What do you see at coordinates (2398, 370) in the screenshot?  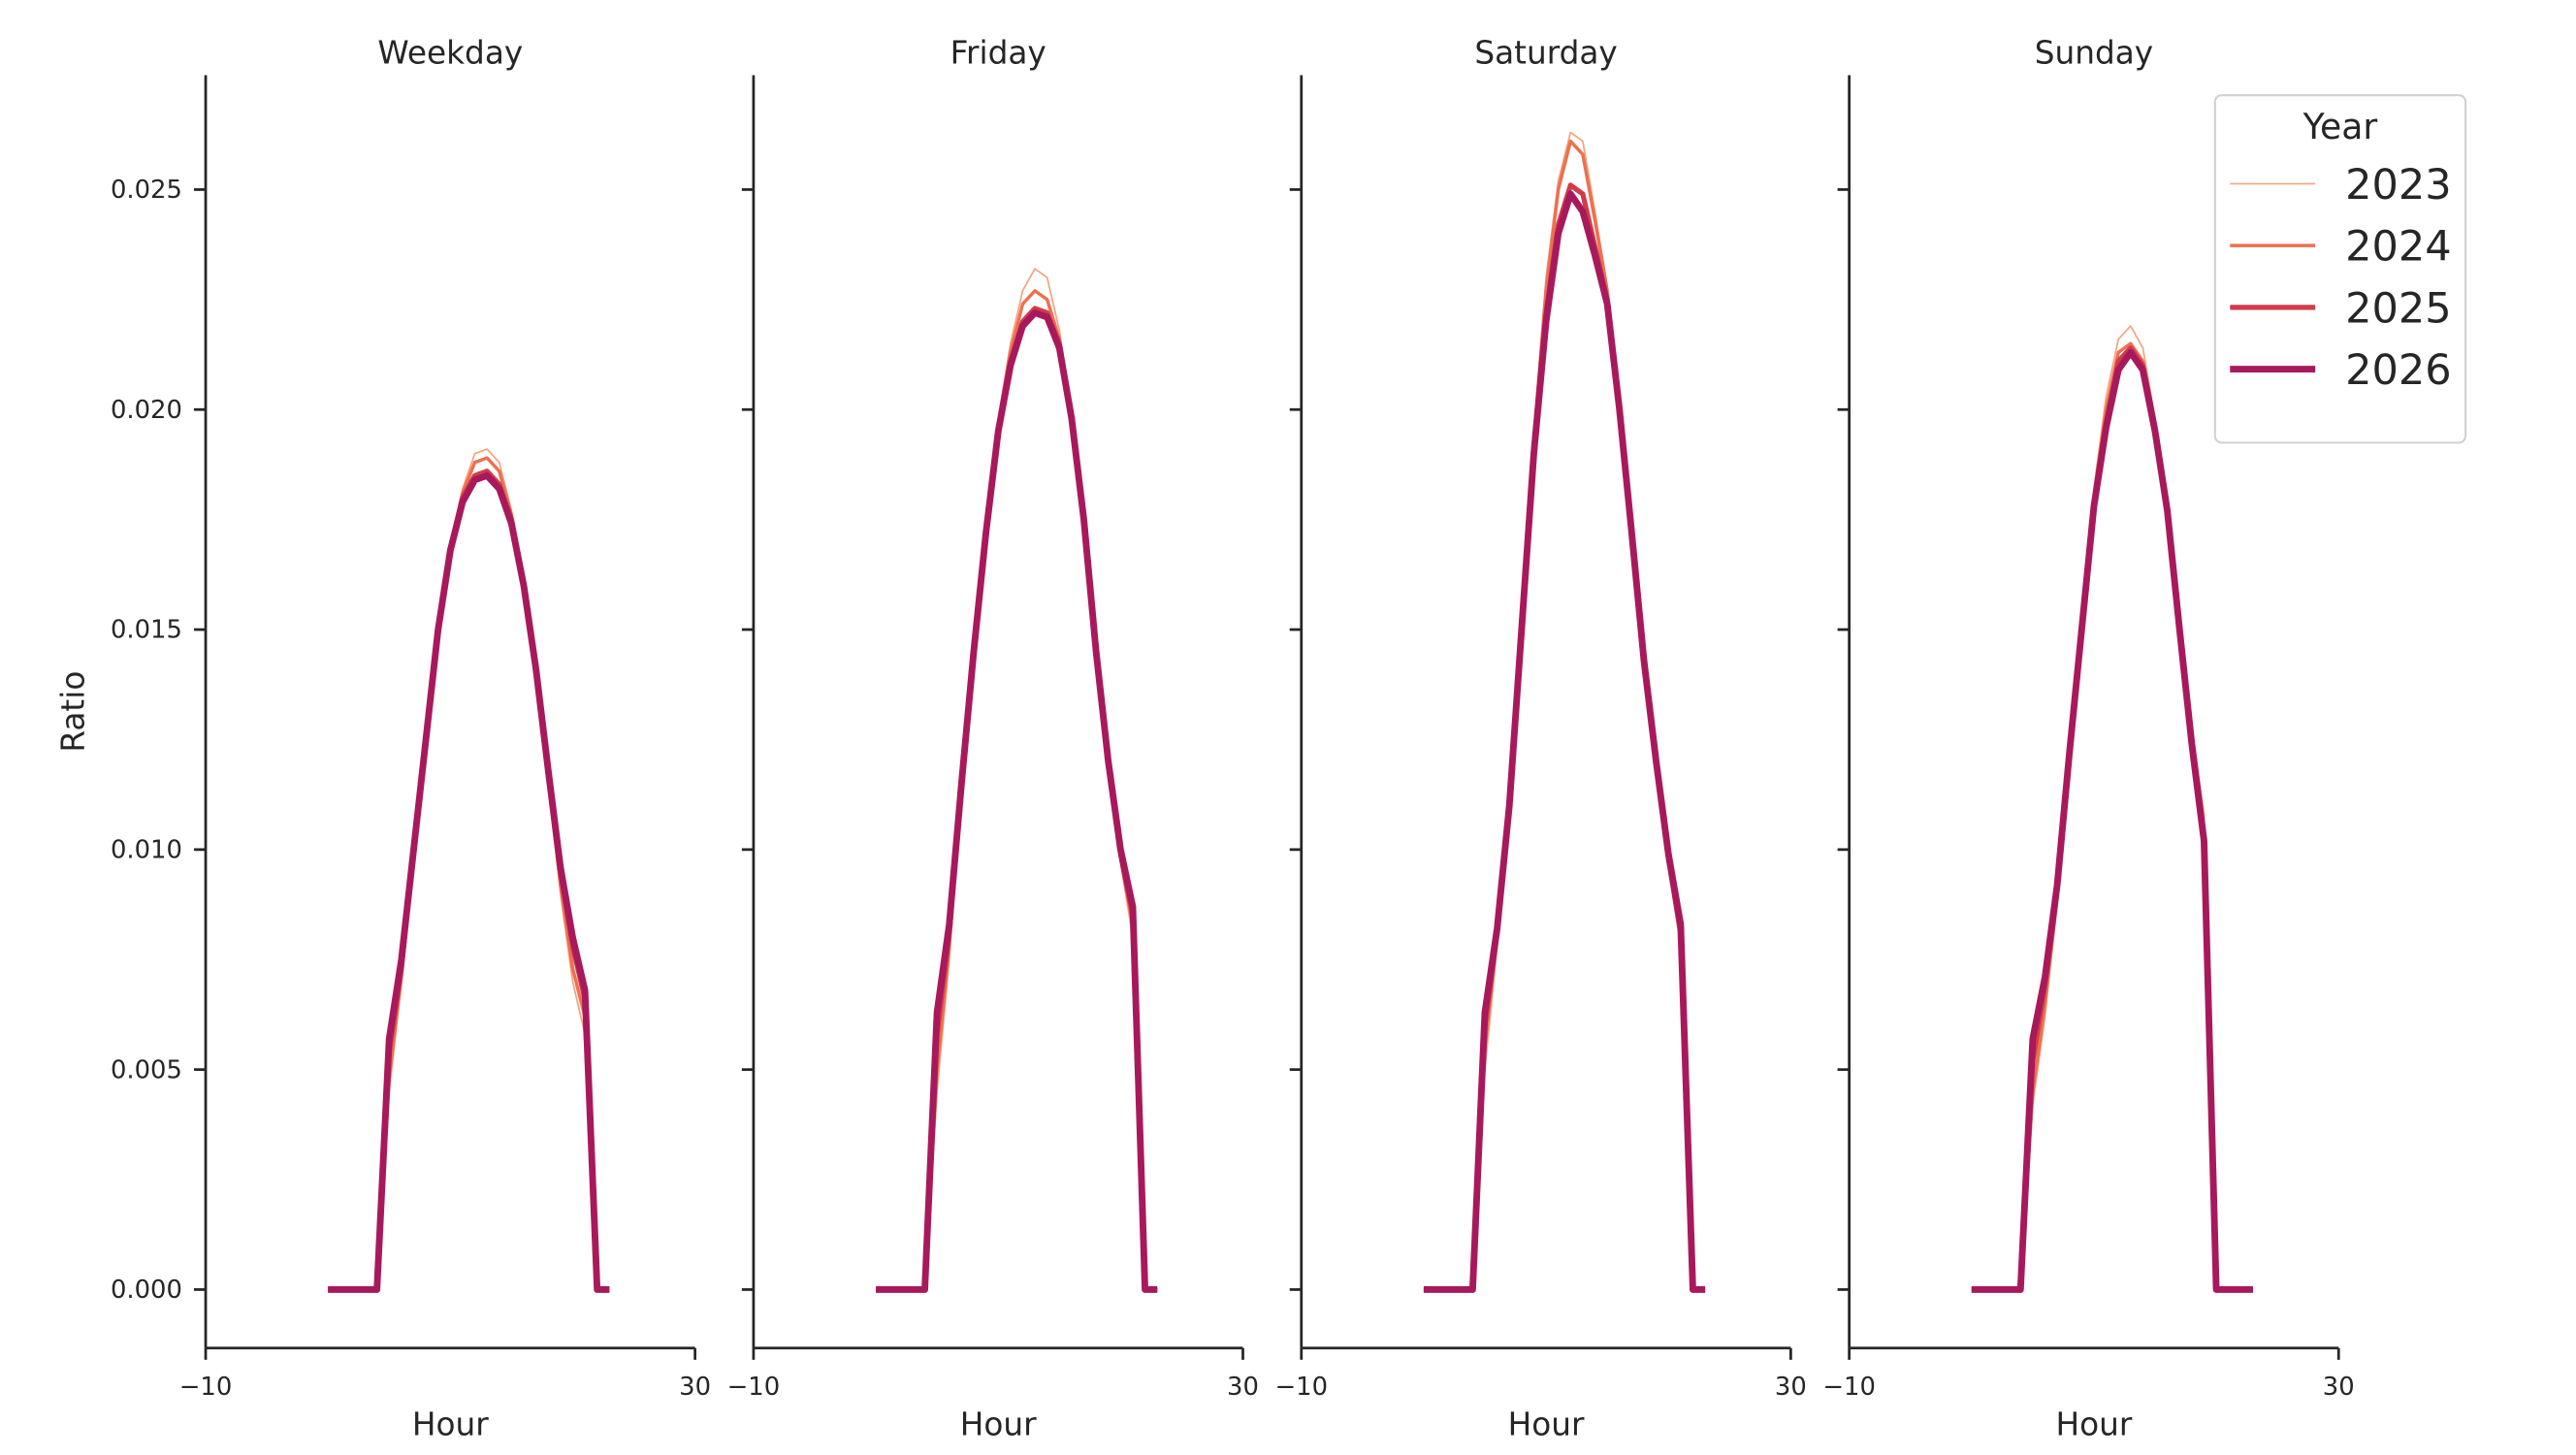 I see `legend-label: 2026` at bounding box center [2398, 370].